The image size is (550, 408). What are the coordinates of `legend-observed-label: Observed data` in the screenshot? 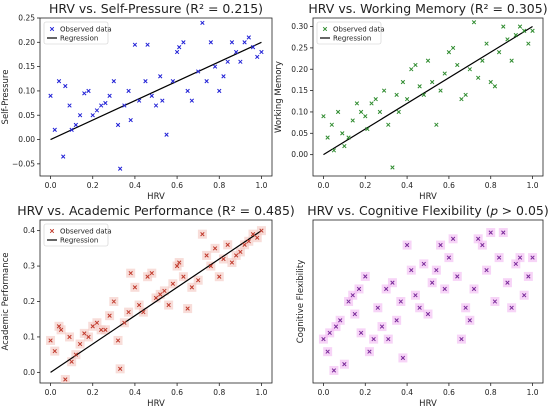 It's located at (86, 232).